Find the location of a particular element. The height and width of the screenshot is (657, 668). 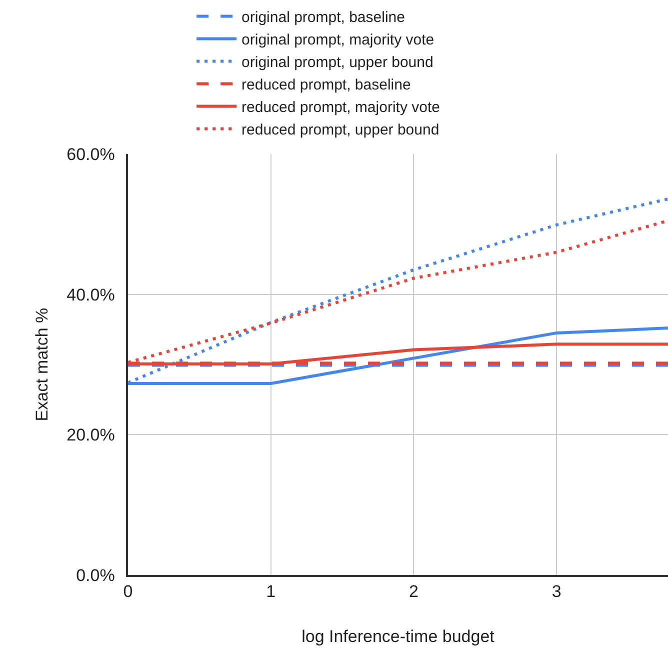

x-tick-label: 2 is located at coordinates (413, 592).